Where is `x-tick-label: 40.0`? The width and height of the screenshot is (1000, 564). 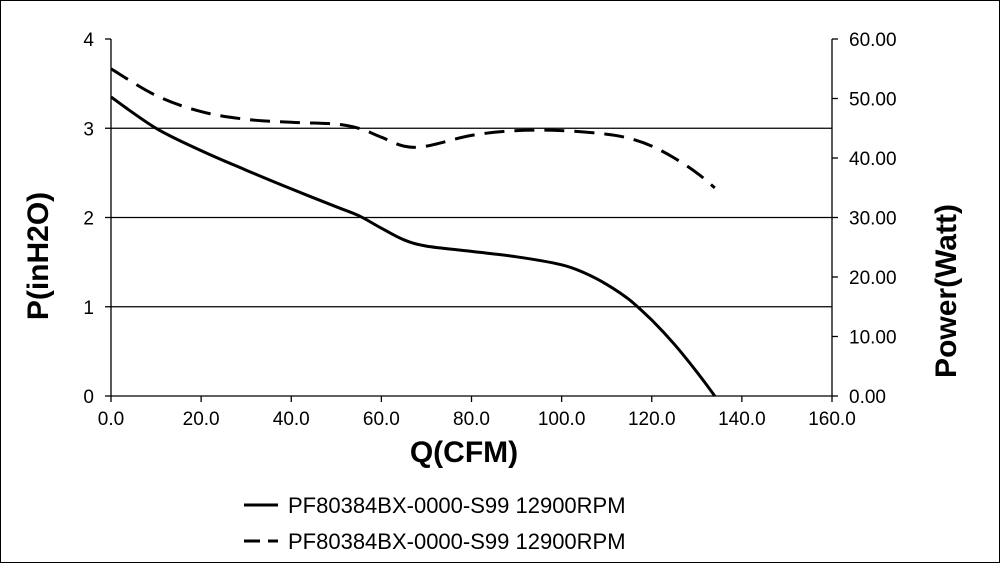 x-tick-label: 40.0 is located at coordinates (291, 419).